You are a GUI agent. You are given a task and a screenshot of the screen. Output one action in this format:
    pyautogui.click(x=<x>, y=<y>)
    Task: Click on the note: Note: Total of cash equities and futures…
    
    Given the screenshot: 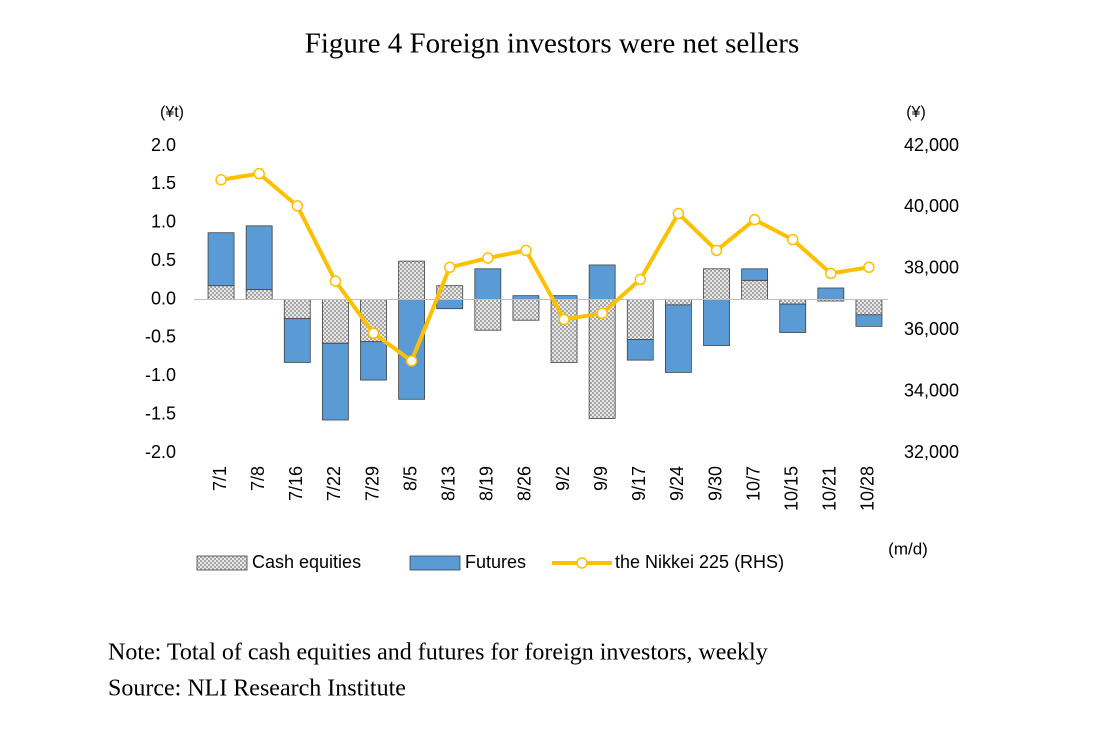 What is the action you would take?
    pyautogui.click(x=438, y=653)
    